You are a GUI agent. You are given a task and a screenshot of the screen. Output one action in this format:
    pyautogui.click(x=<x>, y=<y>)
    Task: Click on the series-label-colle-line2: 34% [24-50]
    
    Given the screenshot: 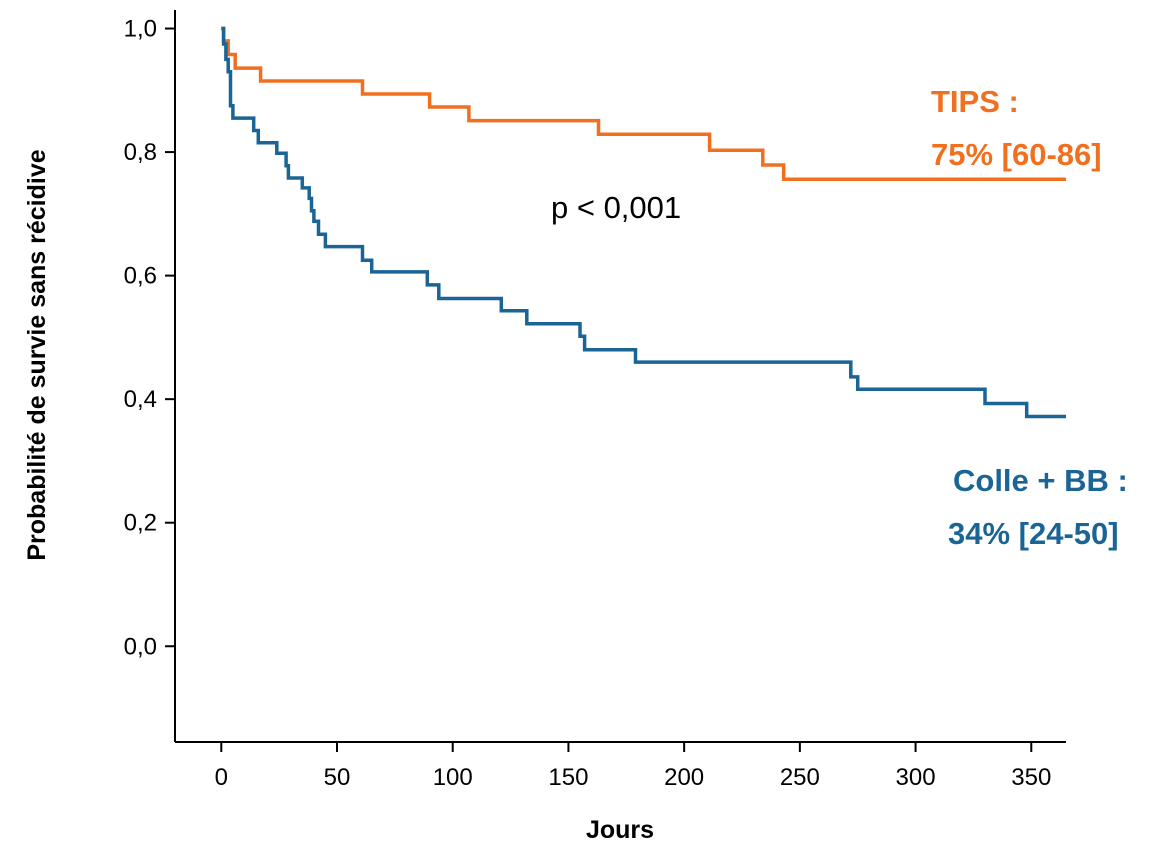 What is the action you would take?
    pyautogui.click(x=1033, y=533)
    